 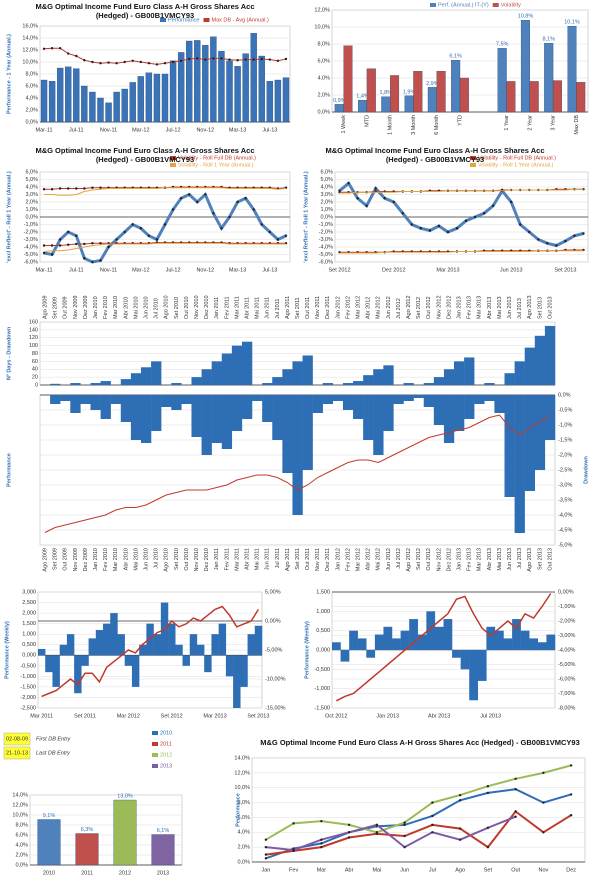 What do you see at coordinates (21, 825) in the screenshot?
I see `y-tick-label: 8,0%` at bounding box center [21, 825].